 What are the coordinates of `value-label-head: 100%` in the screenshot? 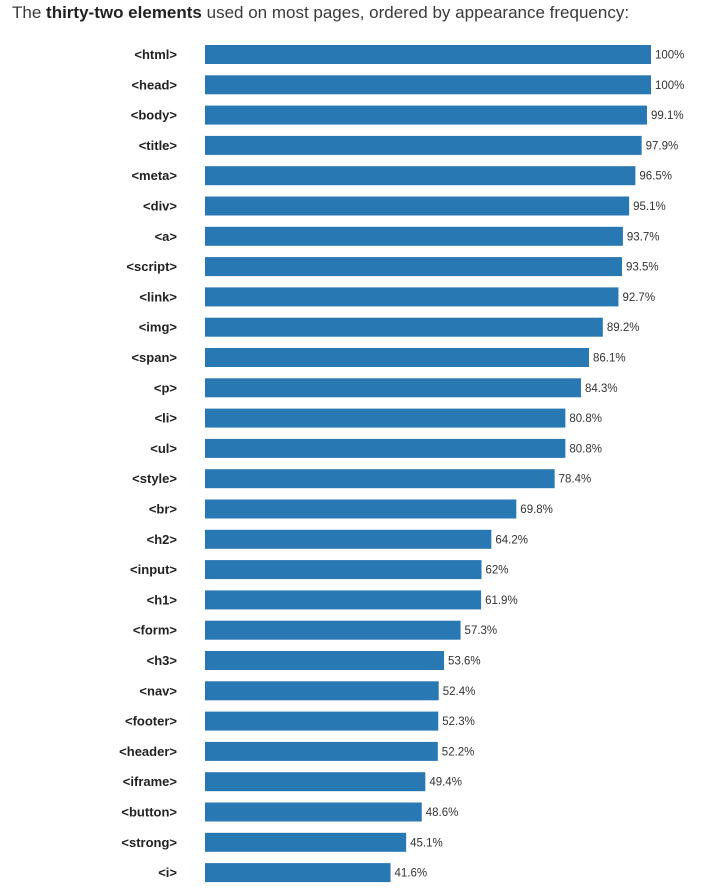 It's located at (669, 86).